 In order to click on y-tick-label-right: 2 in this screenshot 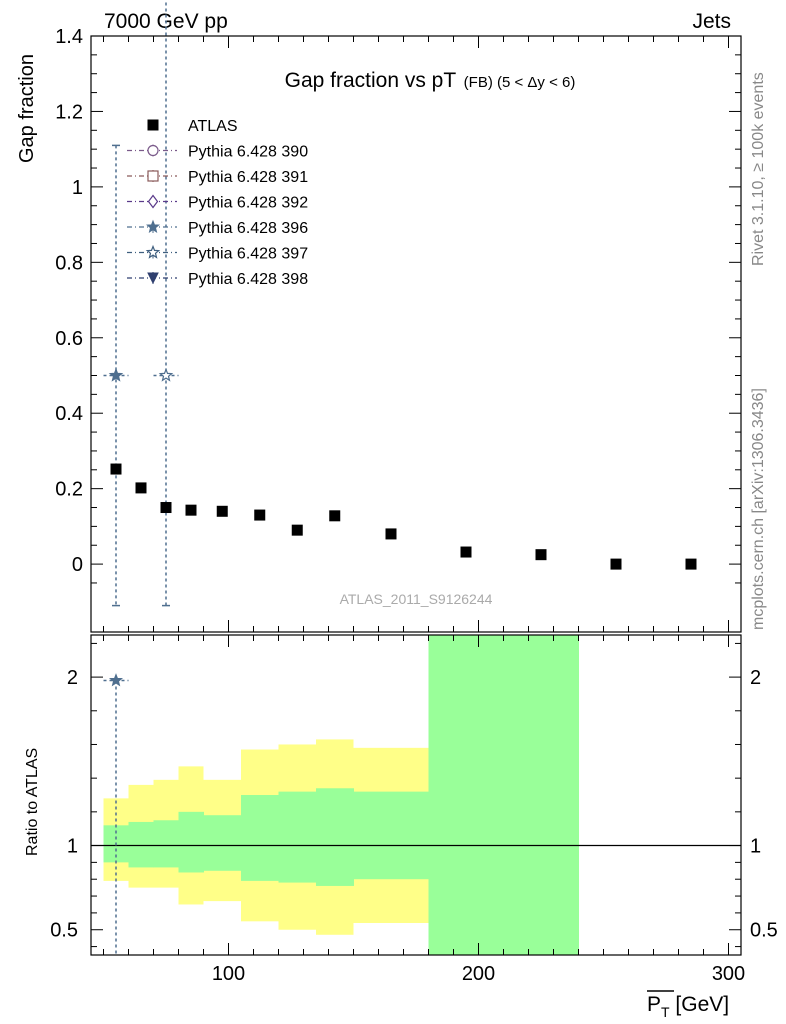, I will do `click(755, 678)`.